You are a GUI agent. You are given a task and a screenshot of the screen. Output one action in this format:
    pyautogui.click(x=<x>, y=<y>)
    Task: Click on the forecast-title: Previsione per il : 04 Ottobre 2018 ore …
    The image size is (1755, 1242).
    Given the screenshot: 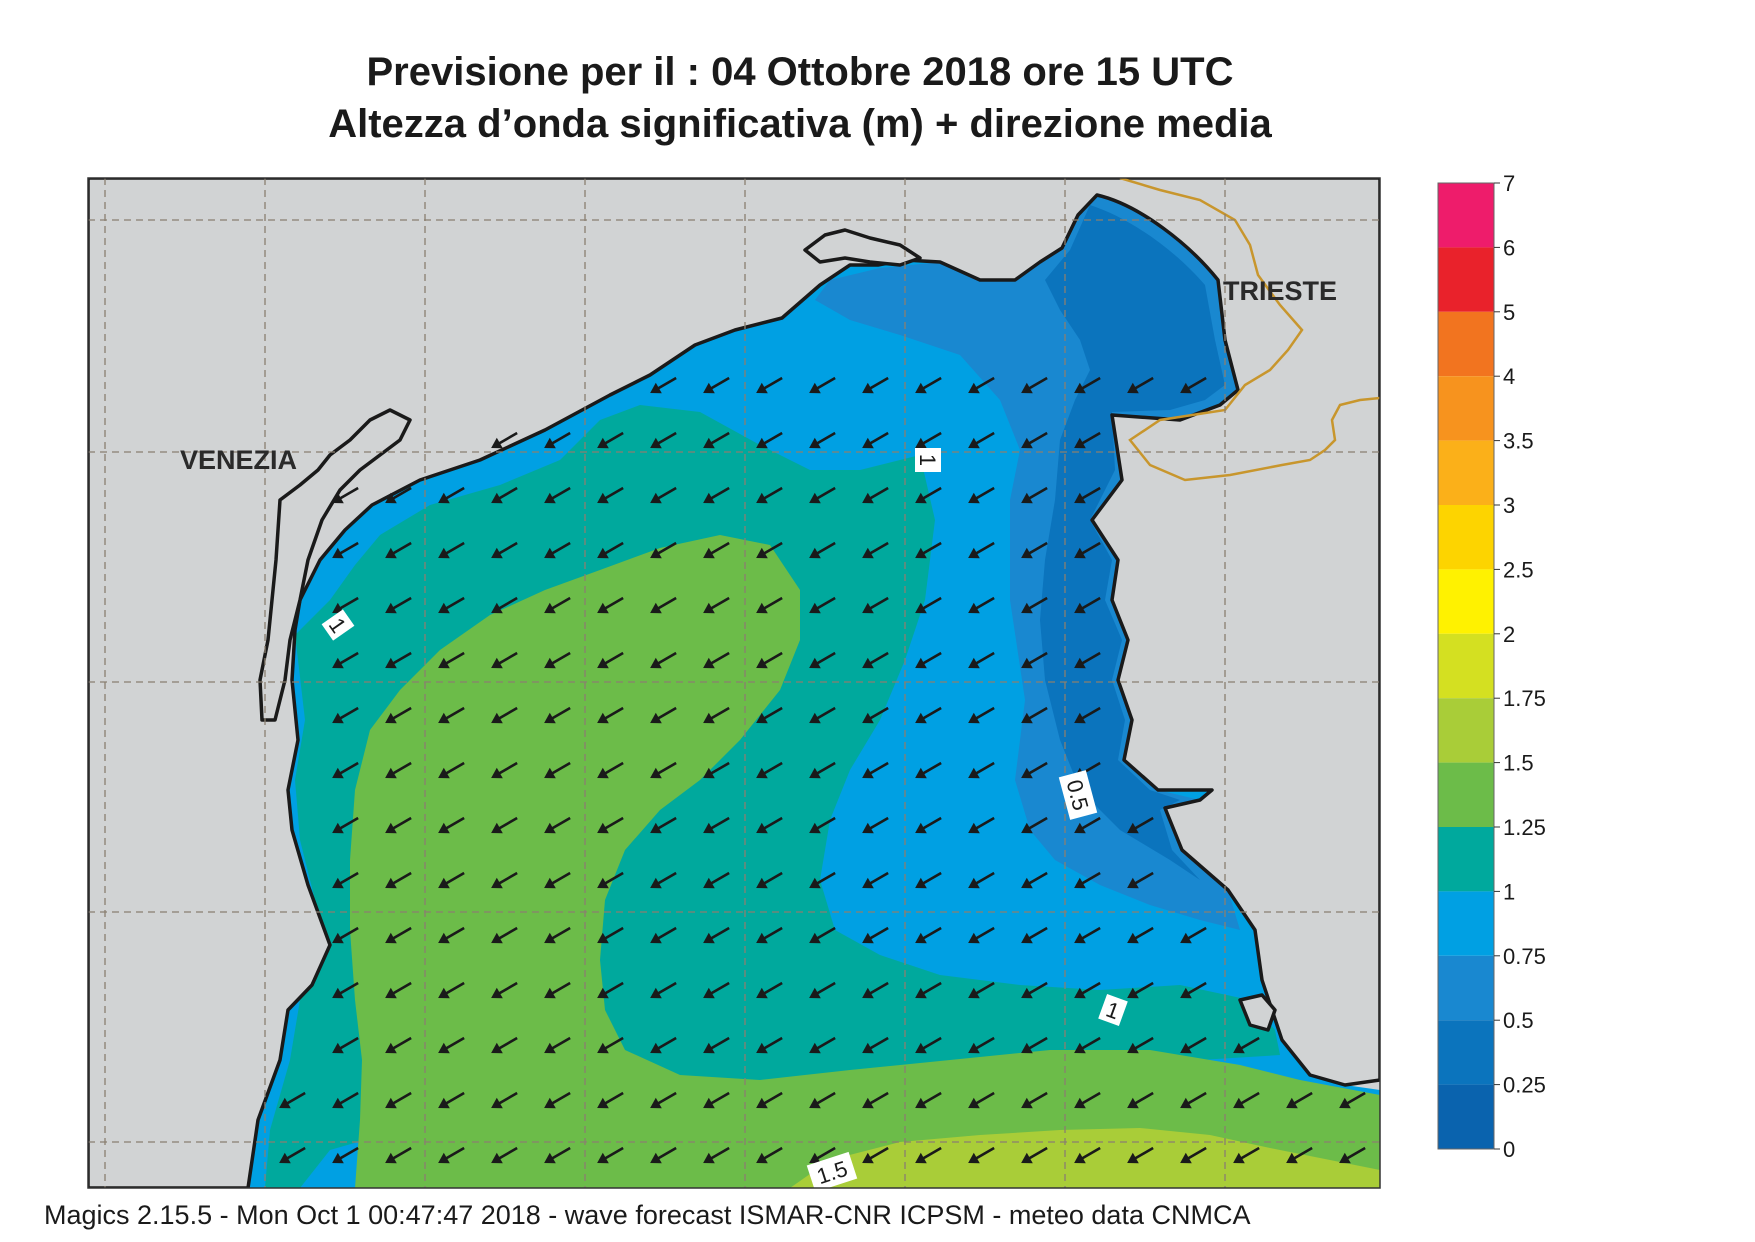 What is the action you would take?
    pyautogui.click(x=800, y=72)
    